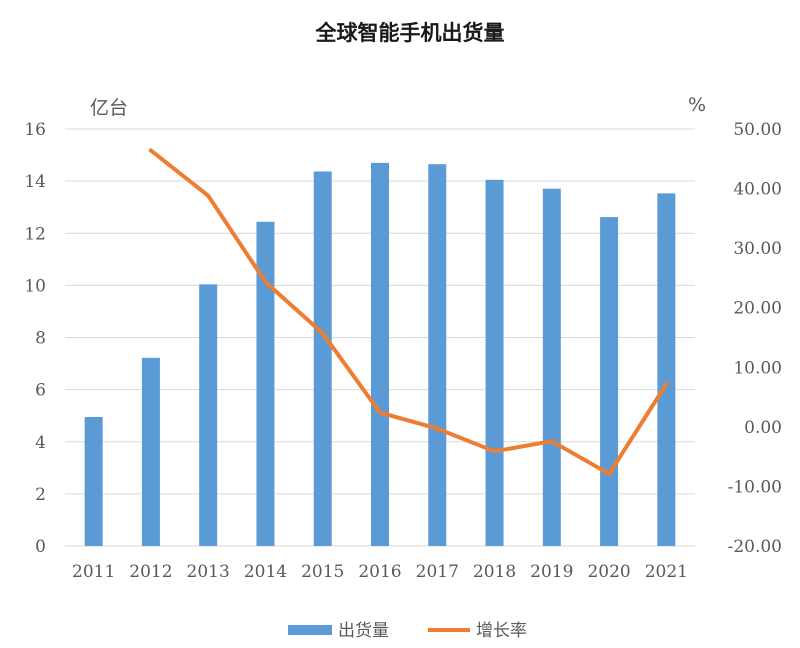  I want to click on right-tick-label: -20.00, so click(755, 547).